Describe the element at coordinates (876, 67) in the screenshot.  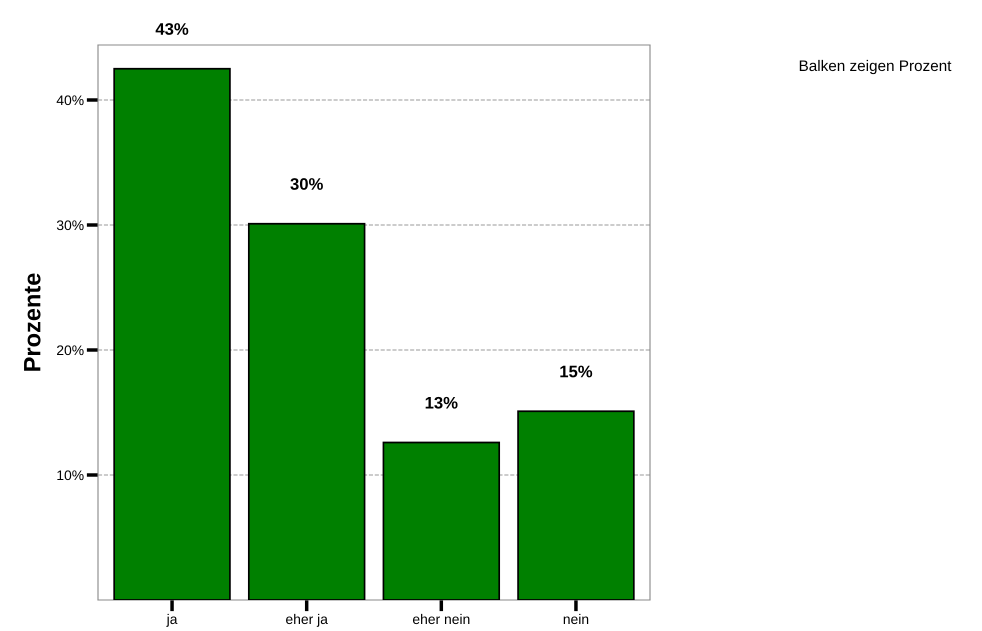
I see `text: Balken zeigen Prozent` at that location.